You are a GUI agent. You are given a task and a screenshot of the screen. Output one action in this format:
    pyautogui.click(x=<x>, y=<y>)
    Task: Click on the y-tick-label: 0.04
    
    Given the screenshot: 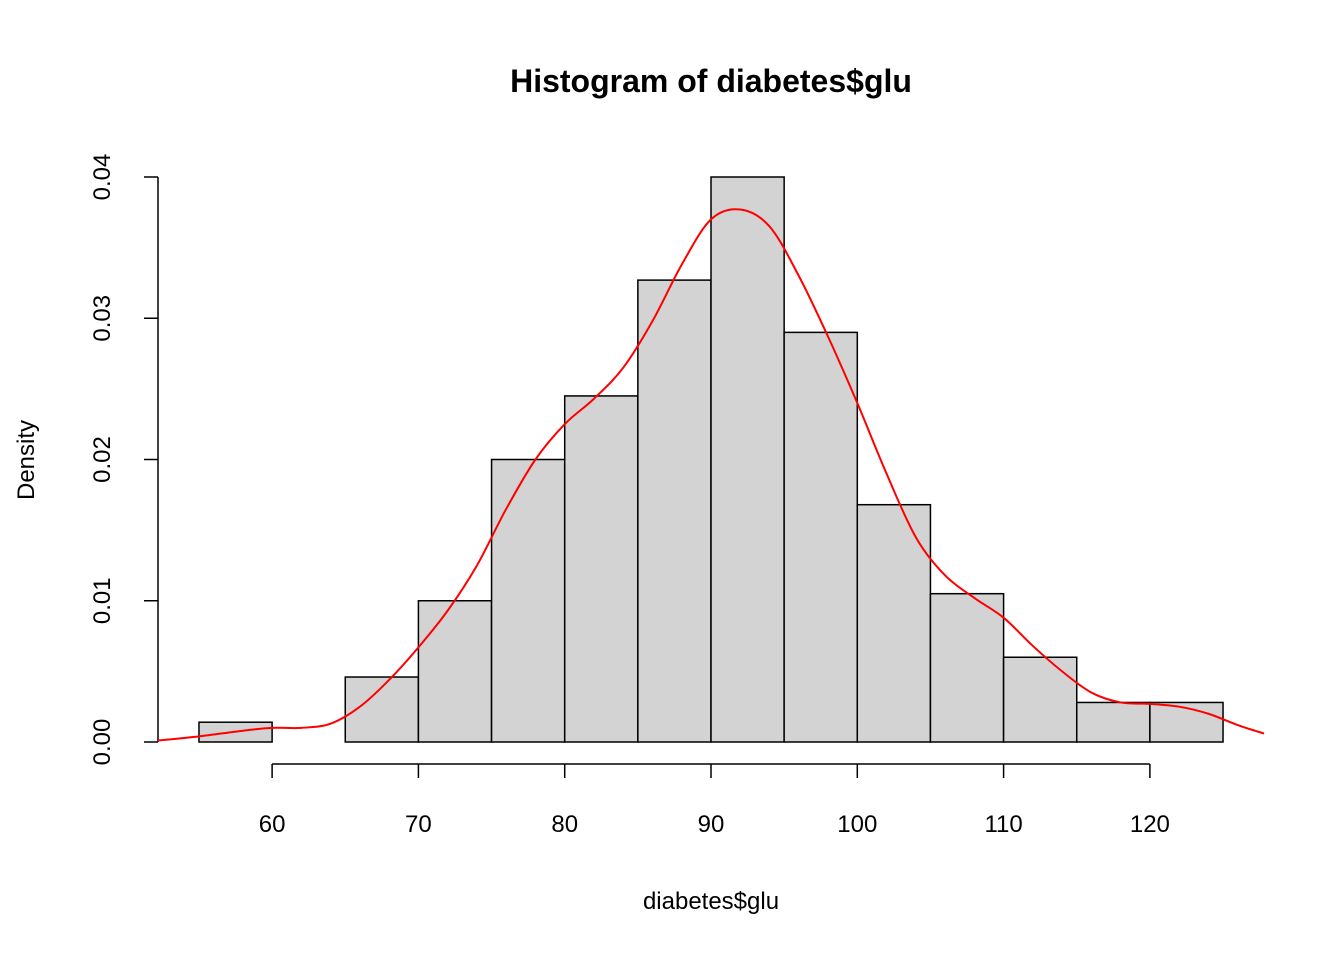 What is the action you would take?
    pyautogui.click(x=102, y=177)
    